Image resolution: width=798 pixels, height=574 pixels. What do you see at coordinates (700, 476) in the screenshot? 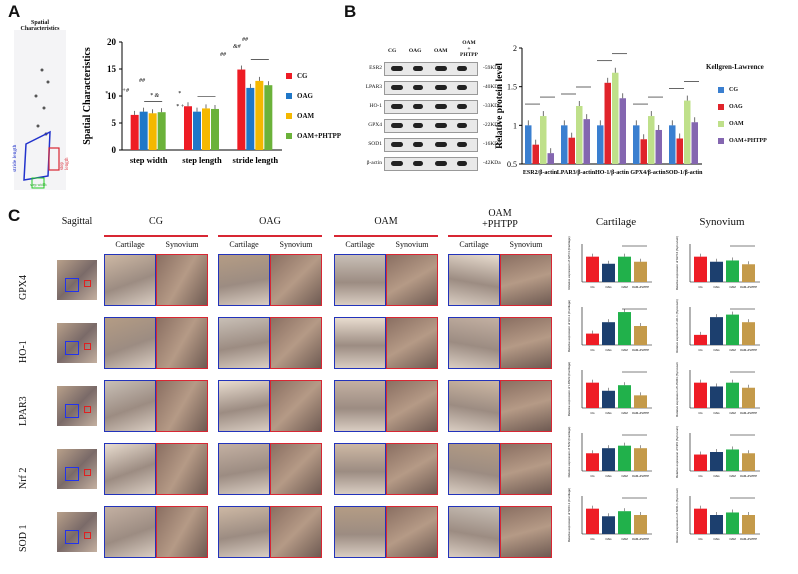
I see `mini-x-label: CG` at bounding box center [700, 476].